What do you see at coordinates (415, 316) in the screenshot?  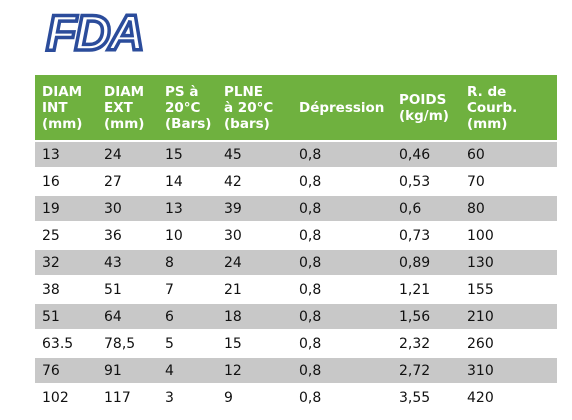 I see `table-cell: 1,56` at bounding box center [415, 316].